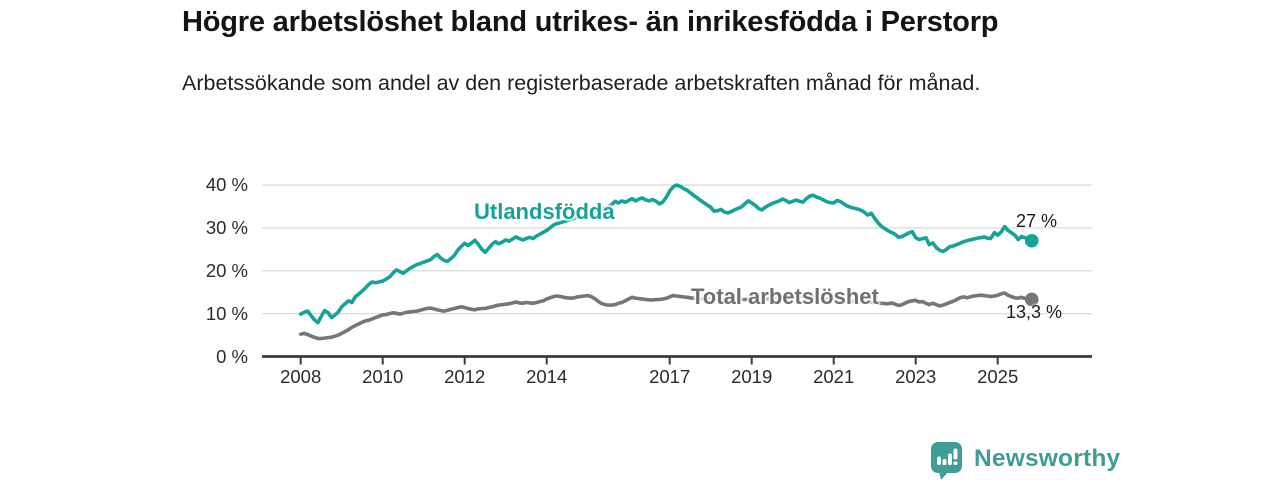  What do you see at coordinates (226, 184) in the screenshot?
I see `y-tick-label: 40 %` at bounding box center [226, 184].